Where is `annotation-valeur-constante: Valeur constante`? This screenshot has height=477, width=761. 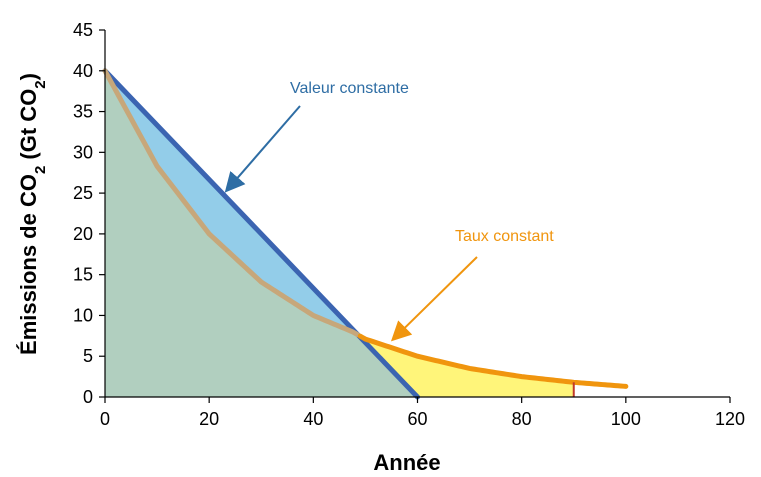
annotation-valeur-constante: Valeur constante is located at coordinates (349, 88).